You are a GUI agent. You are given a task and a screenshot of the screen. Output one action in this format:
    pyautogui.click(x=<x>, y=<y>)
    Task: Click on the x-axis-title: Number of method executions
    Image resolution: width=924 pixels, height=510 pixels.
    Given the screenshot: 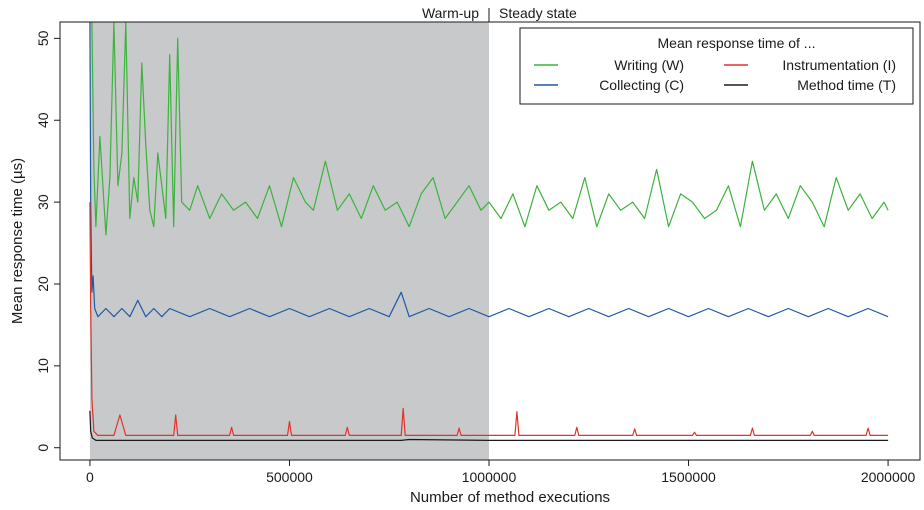 What is the action you would take?
    pyautogui.click(x=510, y=497)
    